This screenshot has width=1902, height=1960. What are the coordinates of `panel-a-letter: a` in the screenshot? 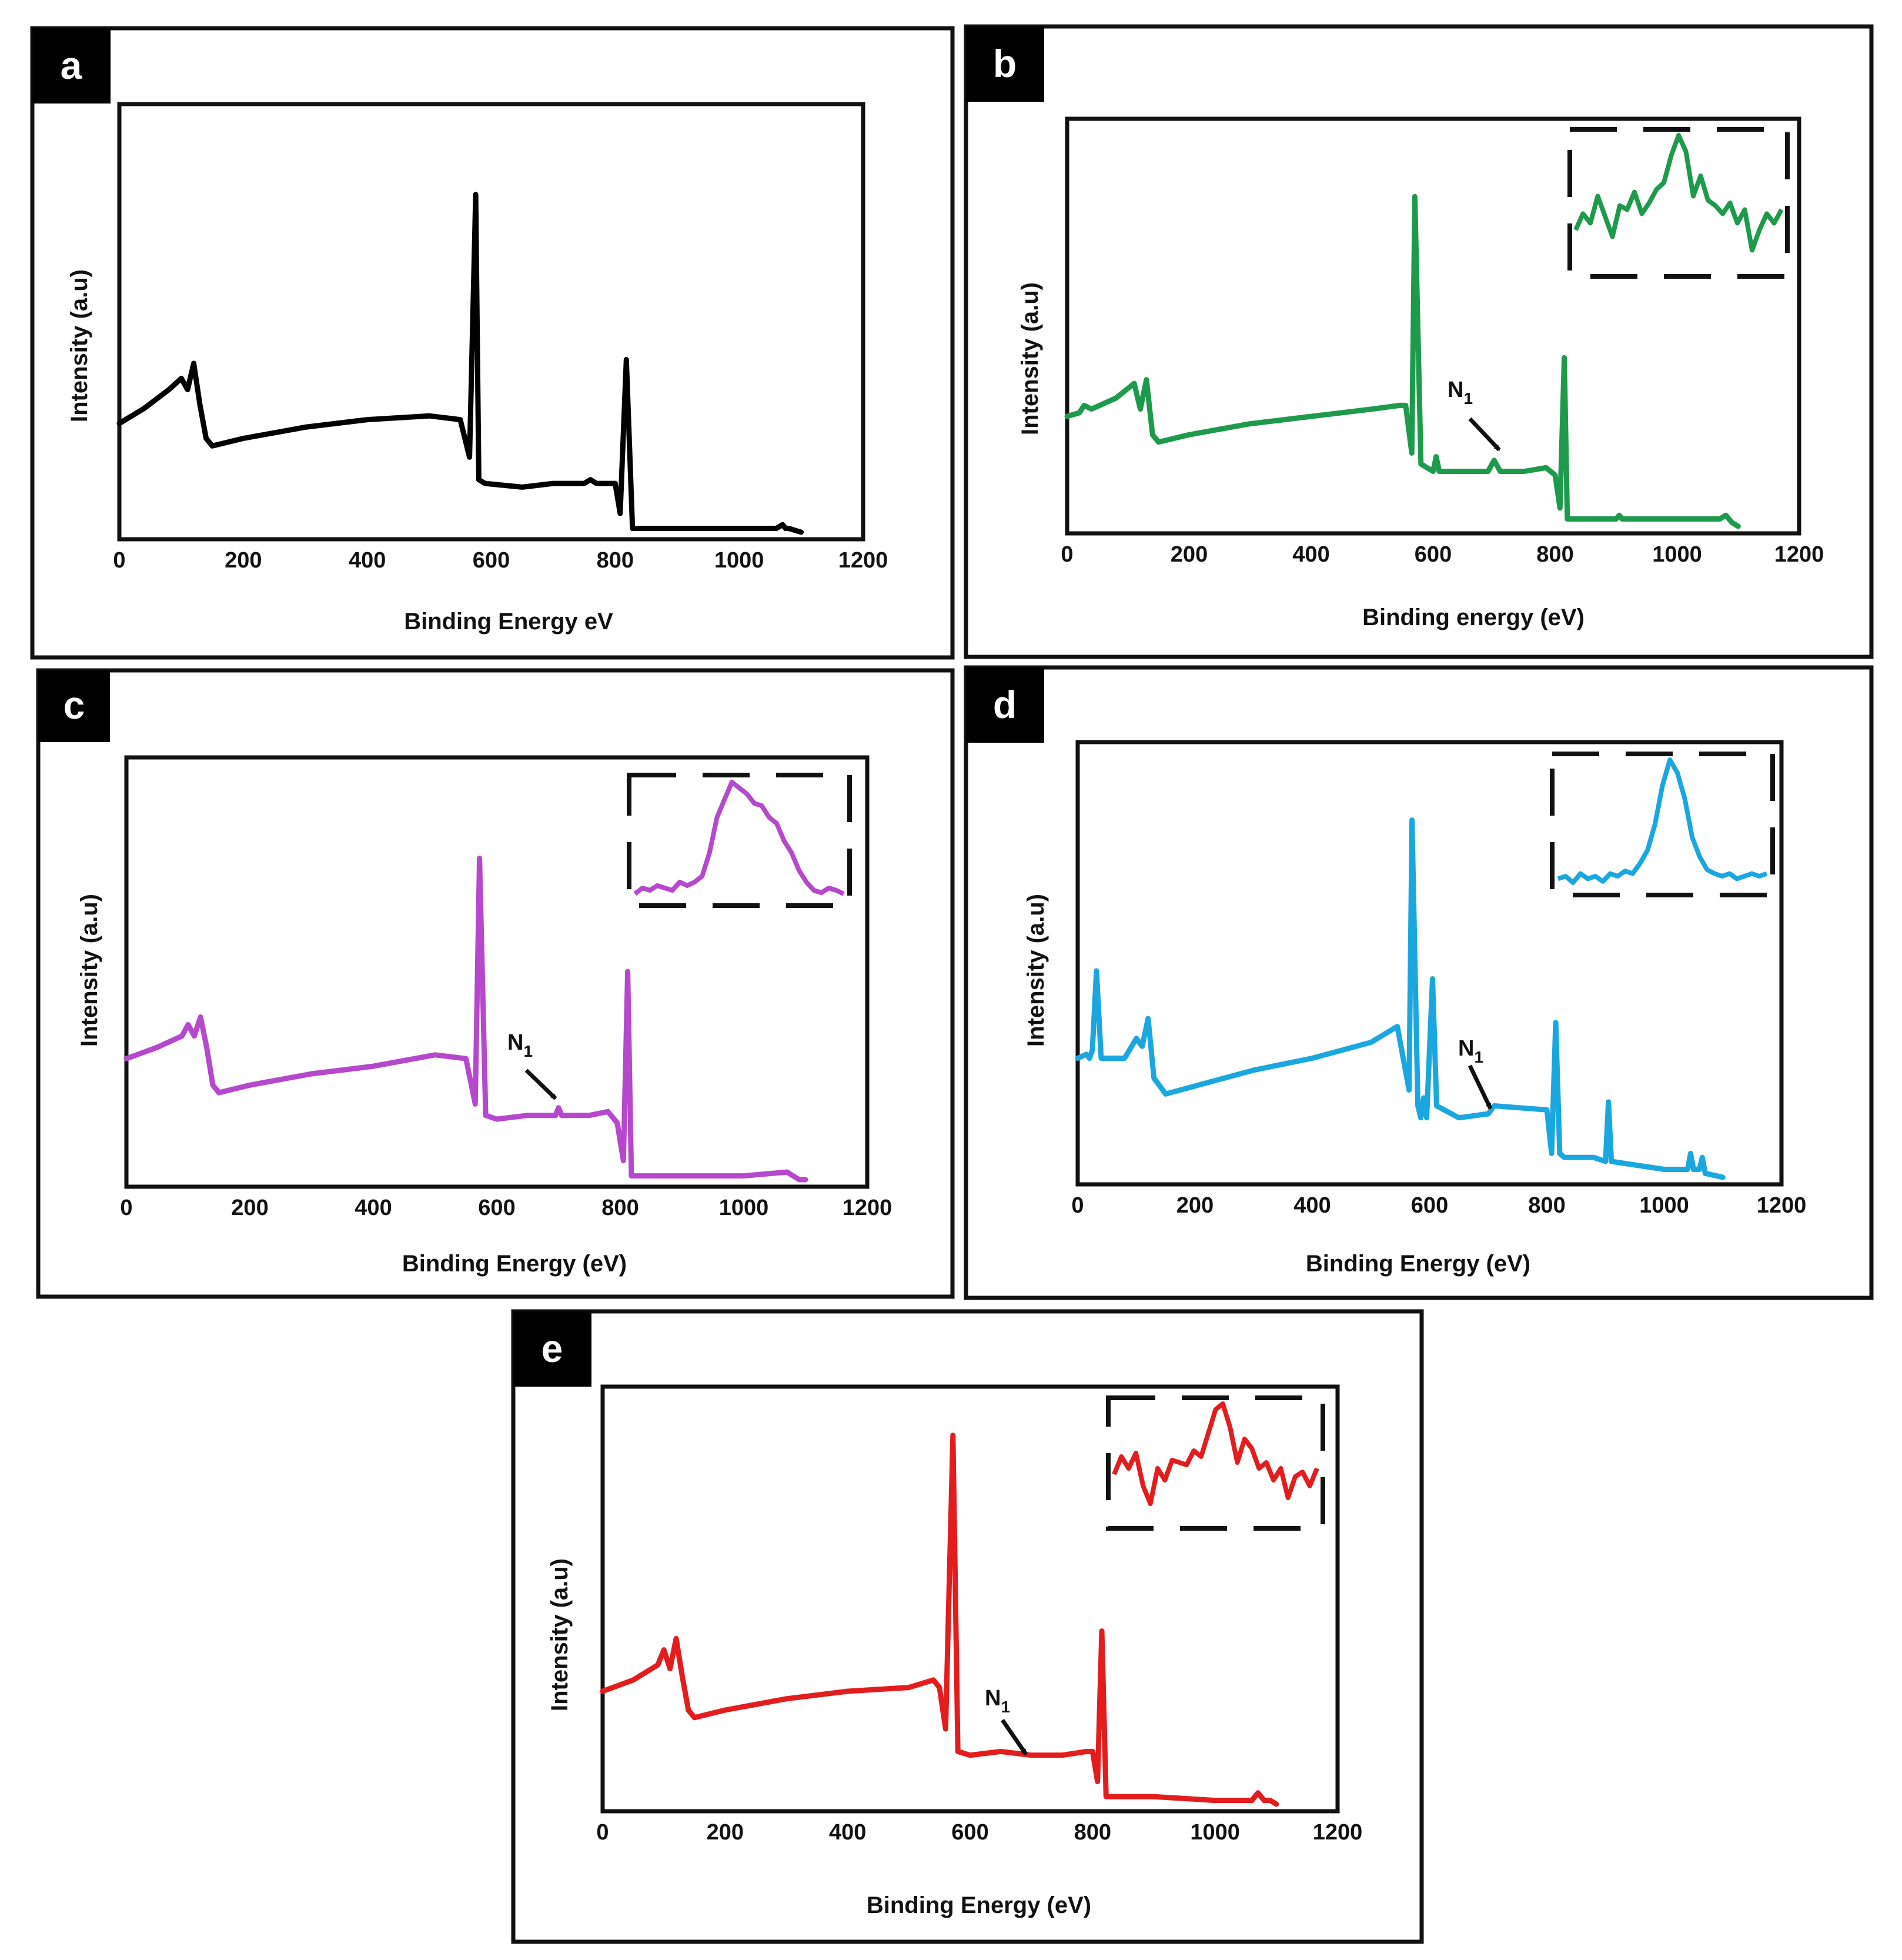 It's located at (72, 65).